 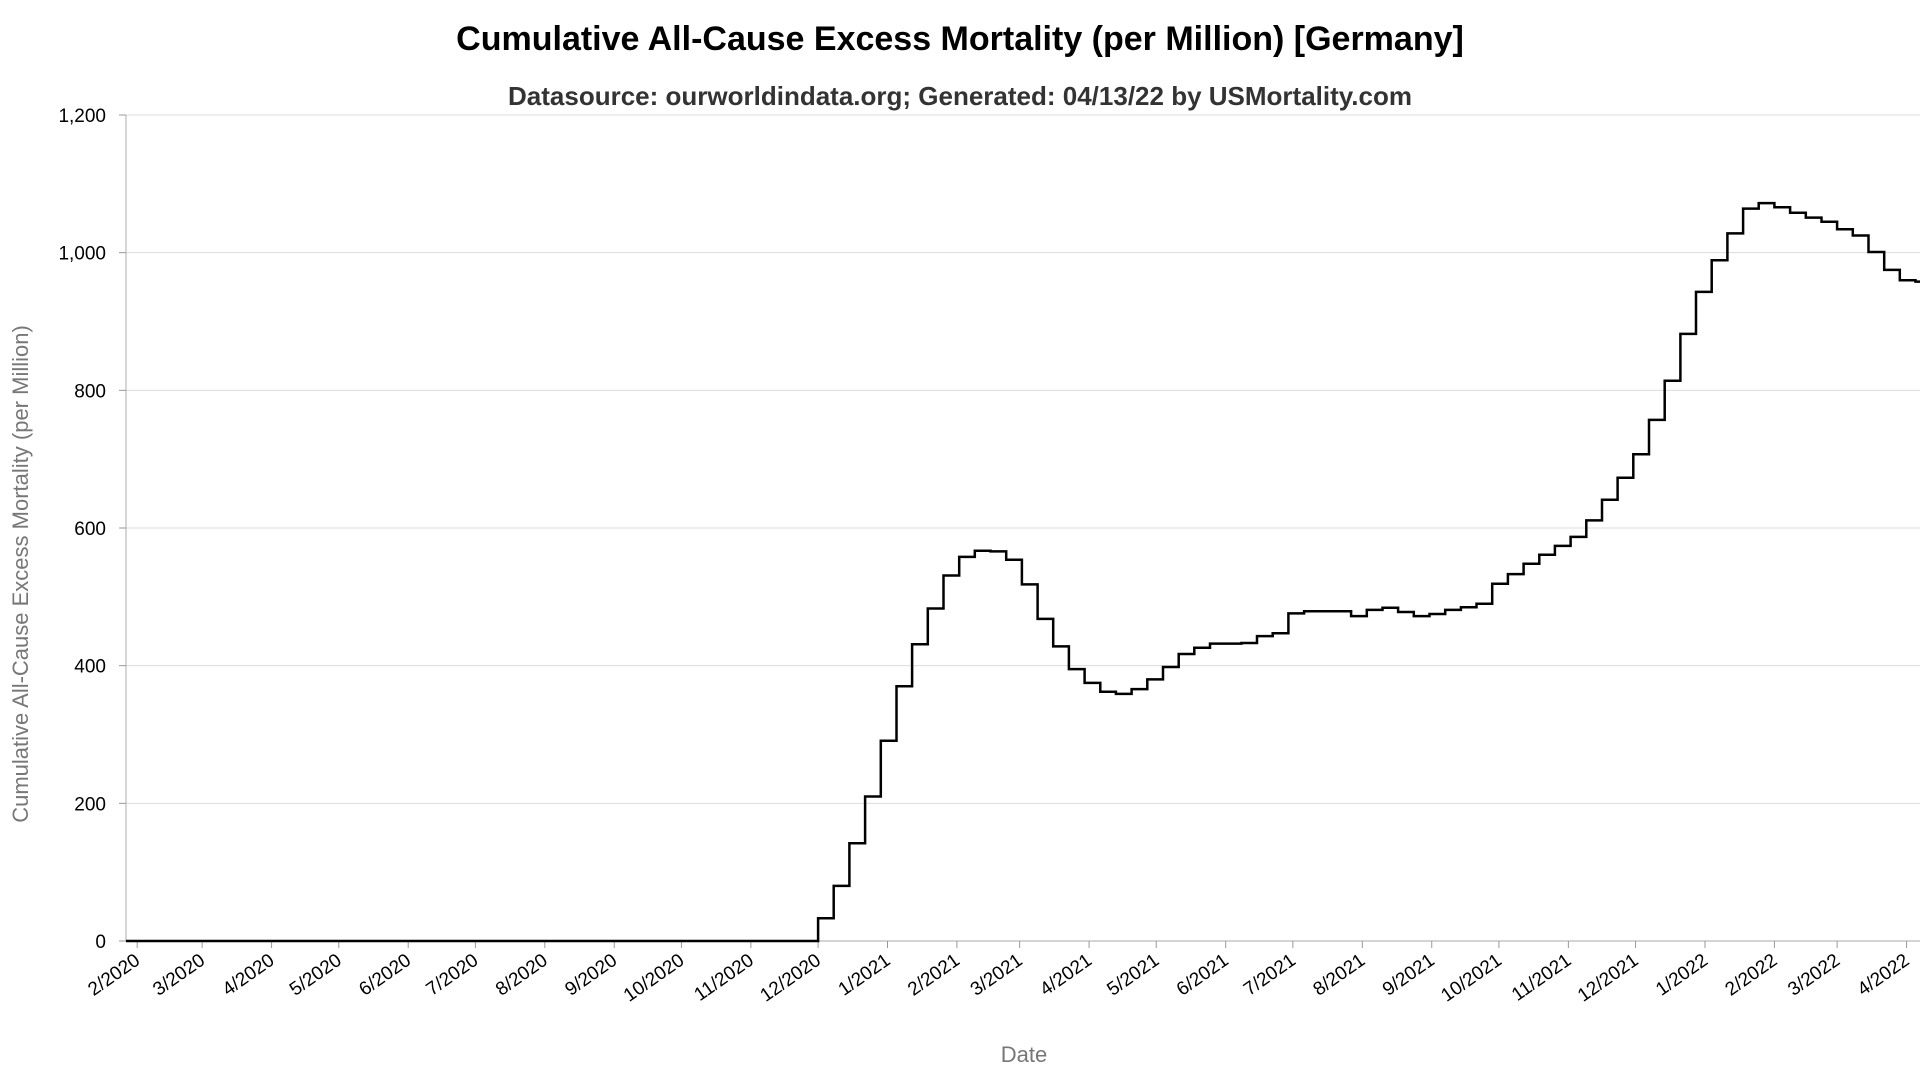 What do you see at coordinates (1409, 975) in the screenshot?
I see `x-tick-label: 9/2021` at bounding box center [1409, 975].